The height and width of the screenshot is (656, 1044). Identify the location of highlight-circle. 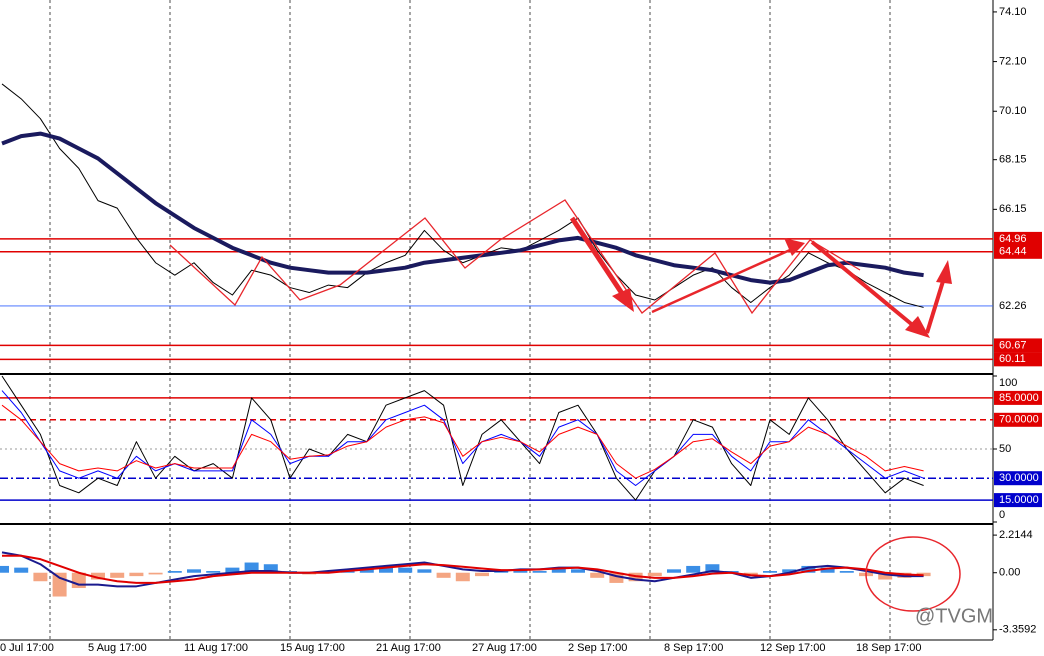
(913, 574).